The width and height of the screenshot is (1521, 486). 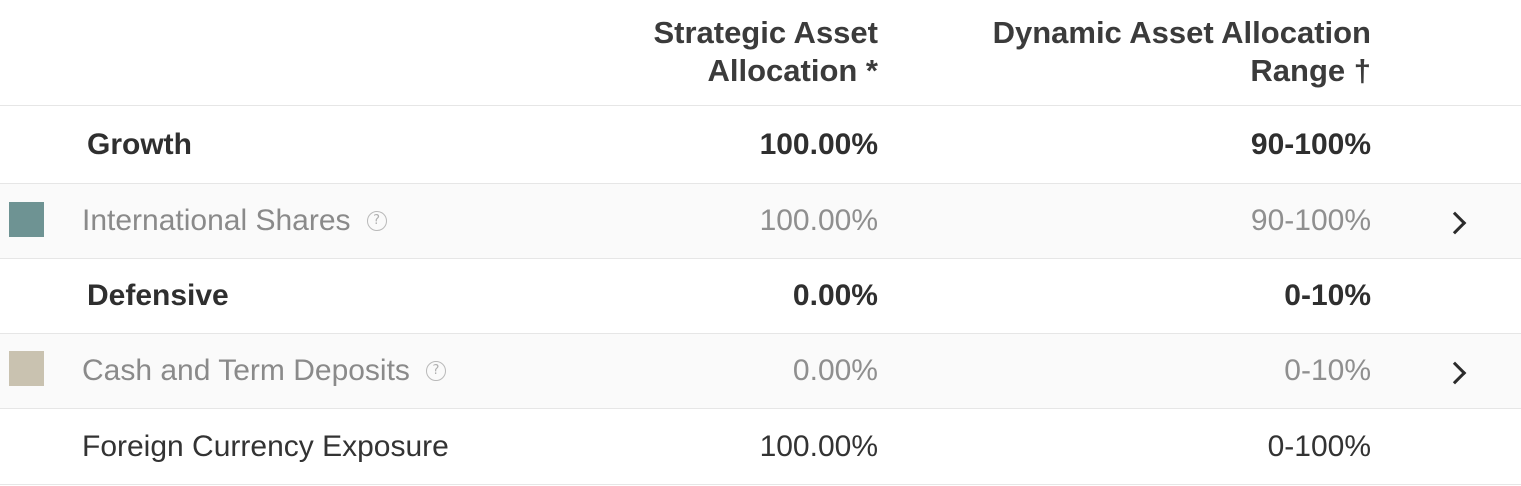 I want to click on strategic-asset-allocation-header: Strategic Asset Allocation *, so click(x=765, y=51).